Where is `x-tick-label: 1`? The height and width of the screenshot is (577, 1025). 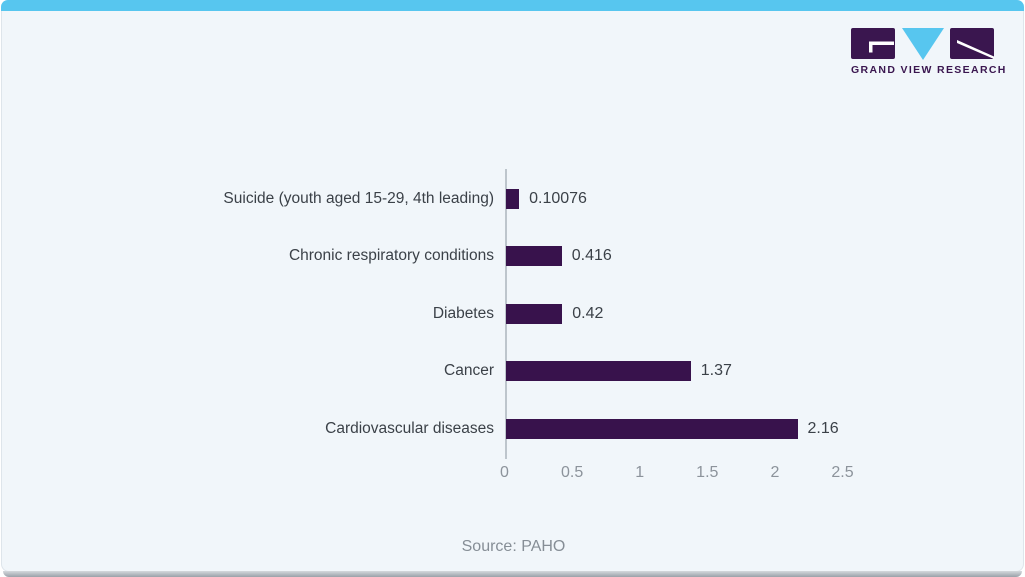
x-tick-label: 1 is located at coordinates (640, 472).